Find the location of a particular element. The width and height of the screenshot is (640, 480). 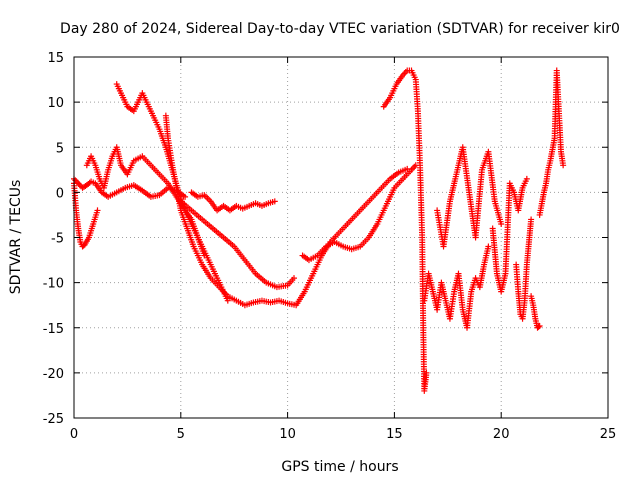

y-tick-label: -20 is located at coordinates (53, 374).